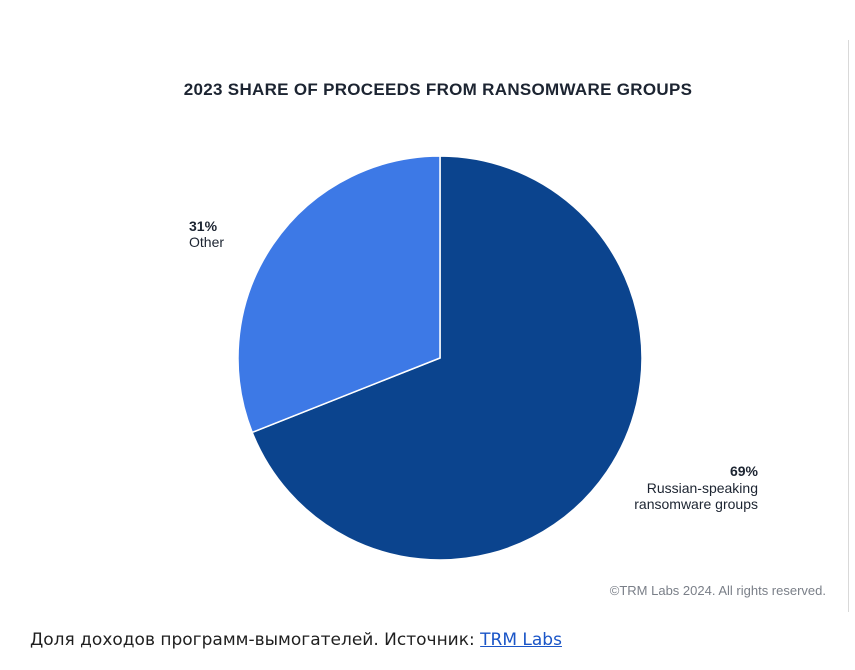 This screenshot has height=670, width=855. What do you see at coordinates (203, 226) in the screenshot?
I see `slice-label-other-pct: 31%` at bounding box center [203, 226].